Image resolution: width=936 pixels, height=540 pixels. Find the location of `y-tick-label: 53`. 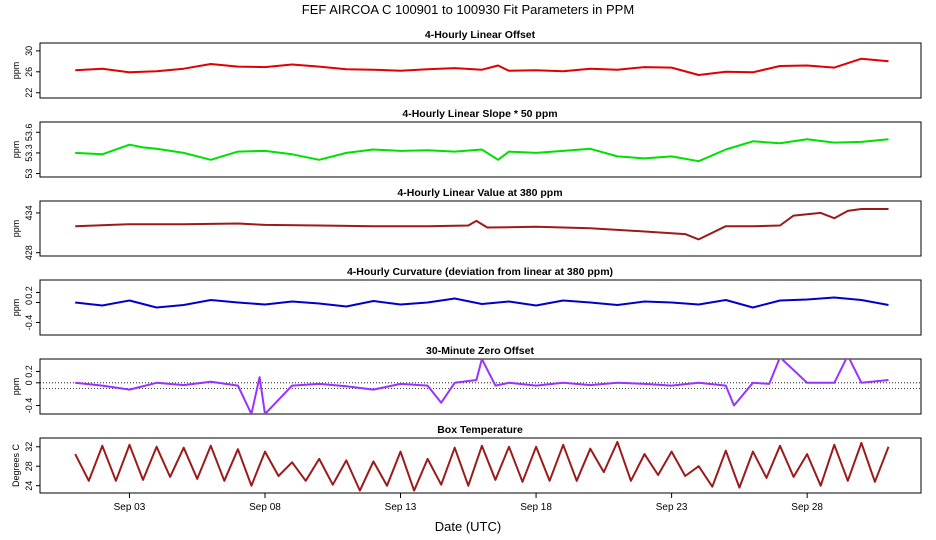

y-tick-label: 53 is located at coordinates (29, 174).